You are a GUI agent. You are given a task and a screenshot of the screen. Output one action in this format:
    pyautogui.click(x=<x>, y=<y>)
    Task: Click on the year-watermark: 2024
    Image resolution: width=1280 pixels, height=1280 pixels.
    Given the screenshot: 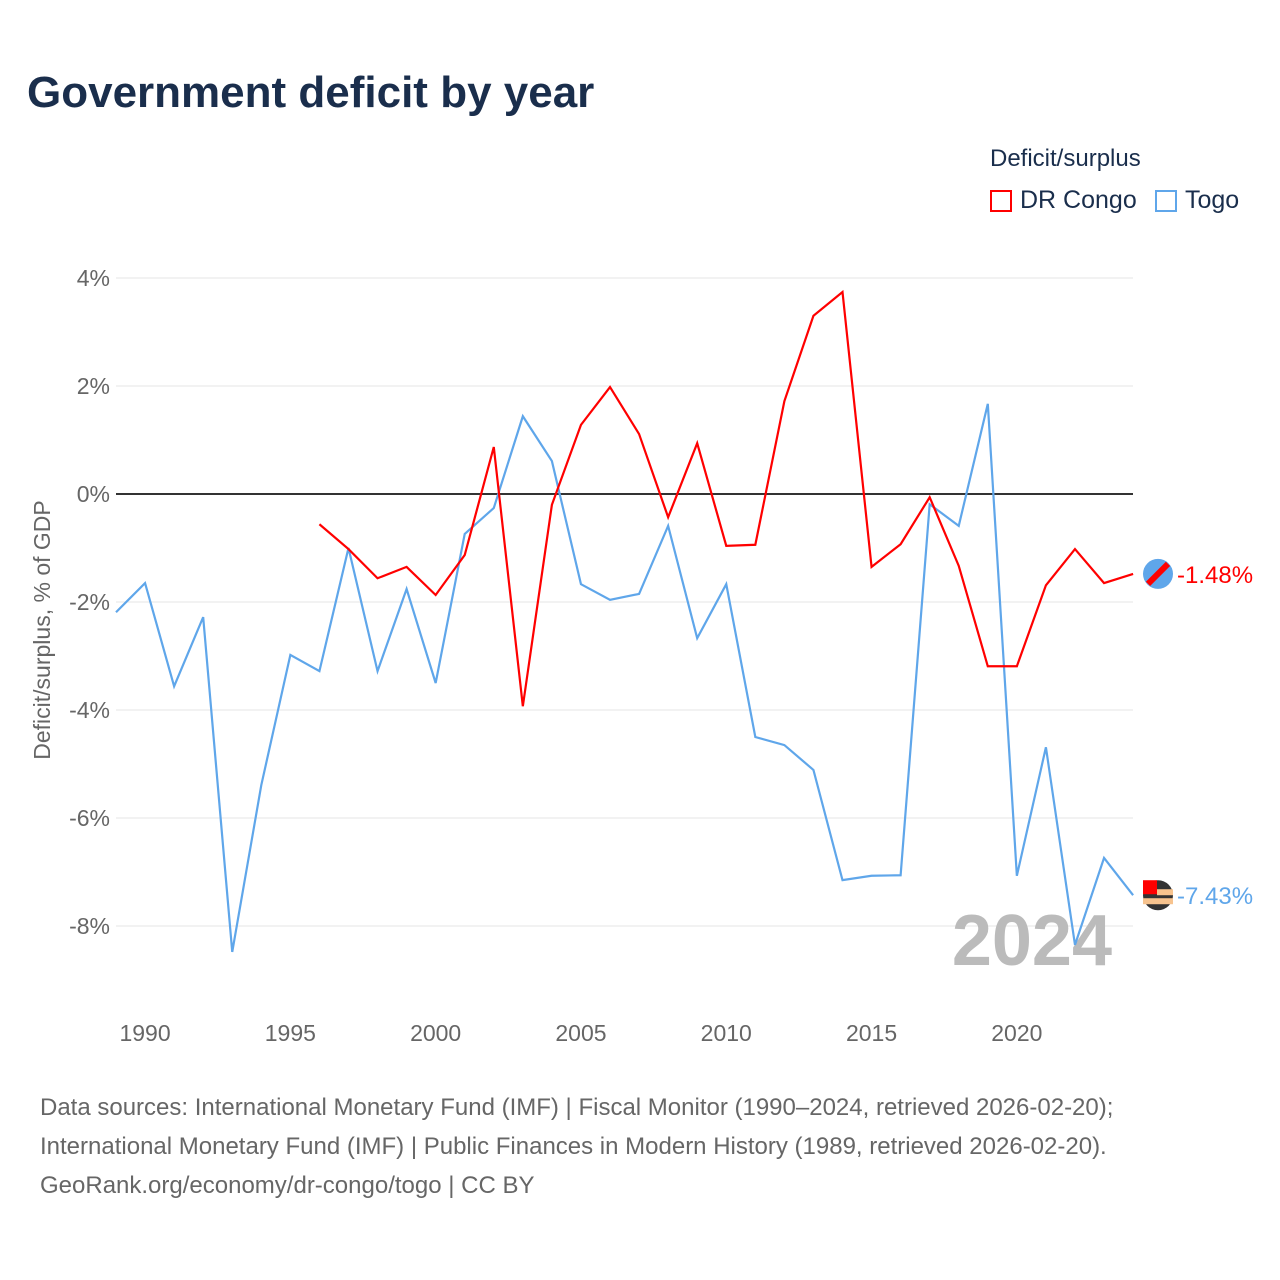 What is the action you would take?
    pyautogui.click(x=1032, y=941)
    